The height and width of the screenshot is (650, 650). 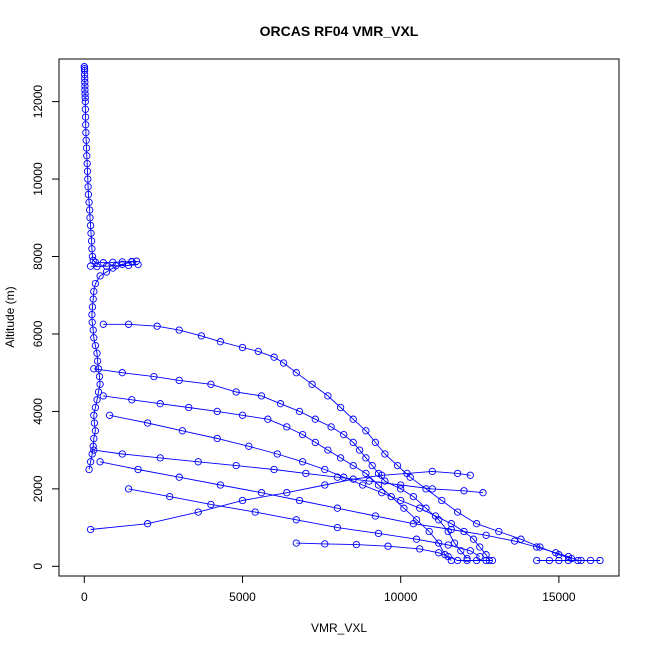 What do you see at coordinates (45, 327) in the screenshot?
I see `y-axis: 0 2000 4000 6000 8000 10000 12000` at bounding box center [45, 327].